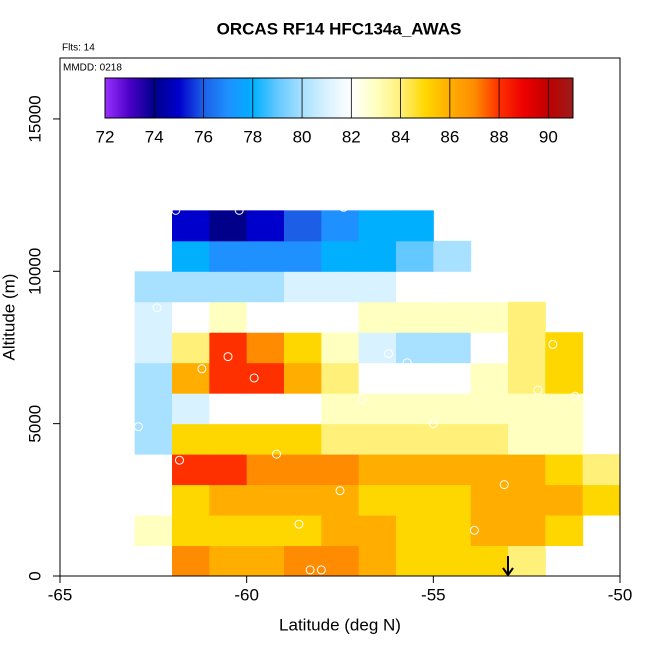  I want to click on colorbar, so click(339, 98).